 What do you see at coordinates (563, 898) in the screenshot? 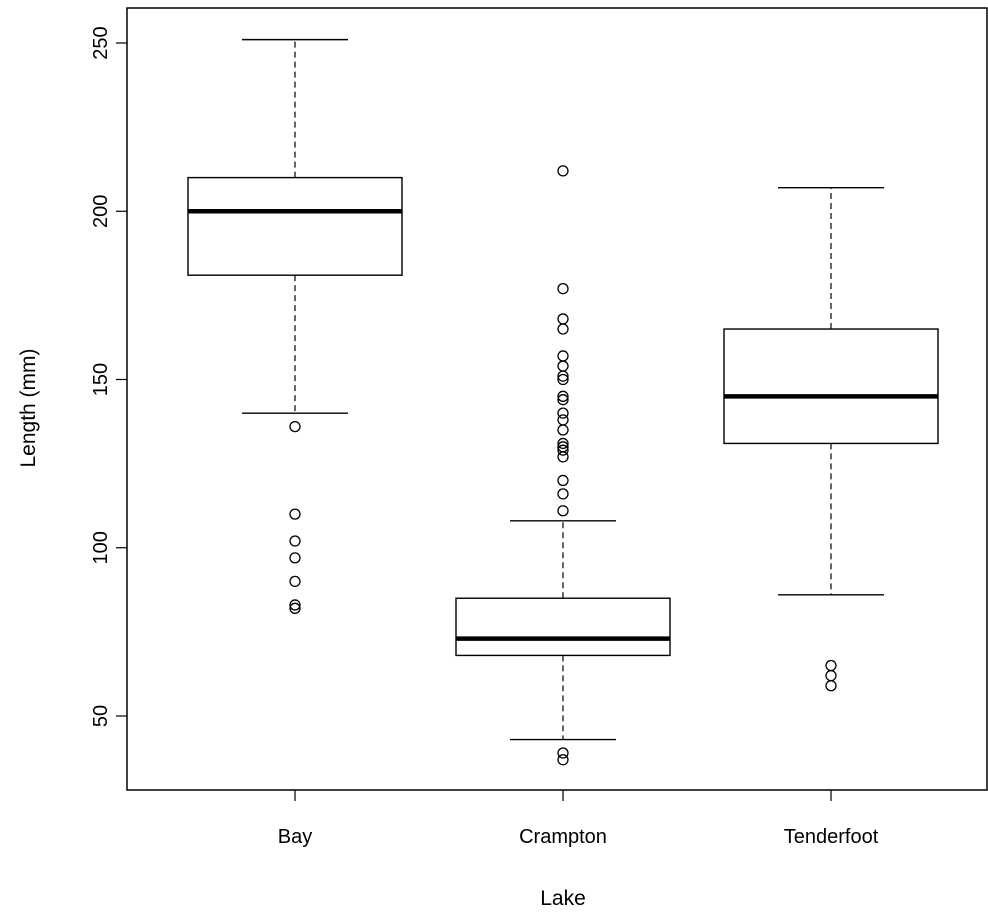
I see `x-axis-title: Lake` at bounding box center [563, 898].